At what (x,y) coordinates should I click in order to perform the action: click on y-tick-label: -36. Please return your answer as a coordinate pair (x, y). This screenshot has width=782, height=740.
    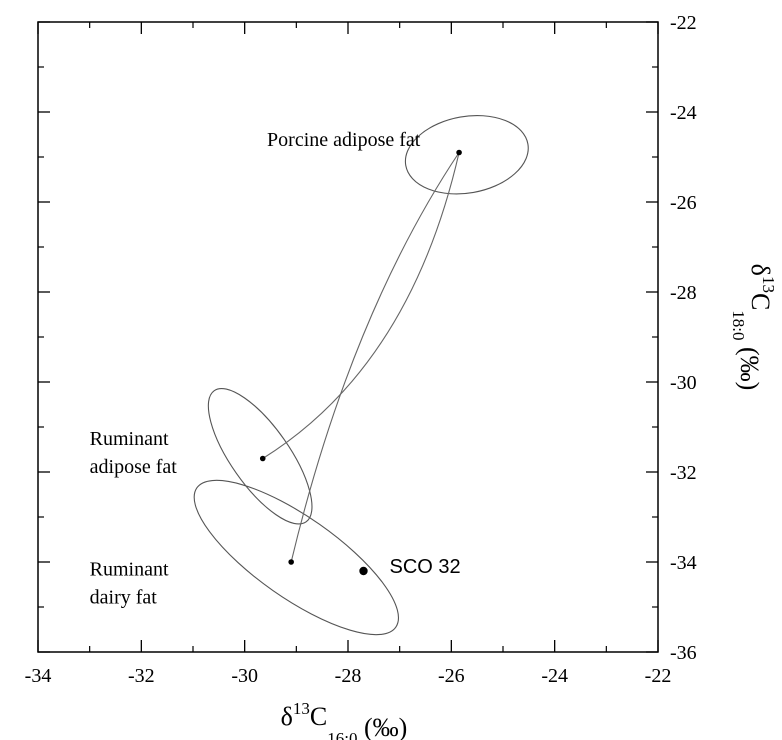
    Looking at the image, I should click on (683, 653).